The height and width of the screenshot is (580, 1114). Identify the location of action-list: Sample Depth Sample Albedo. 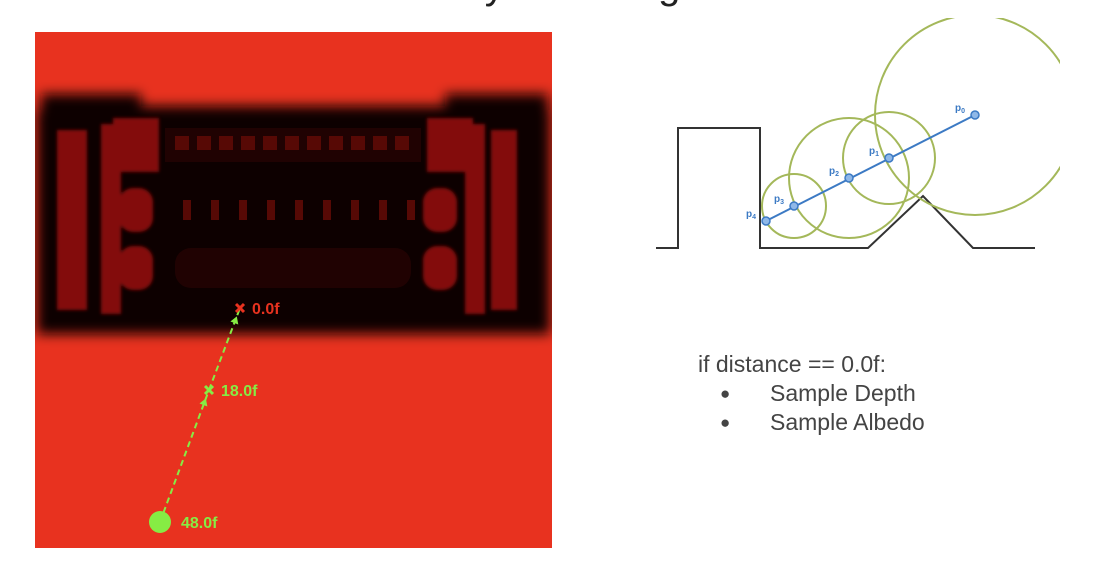
(811, 408).